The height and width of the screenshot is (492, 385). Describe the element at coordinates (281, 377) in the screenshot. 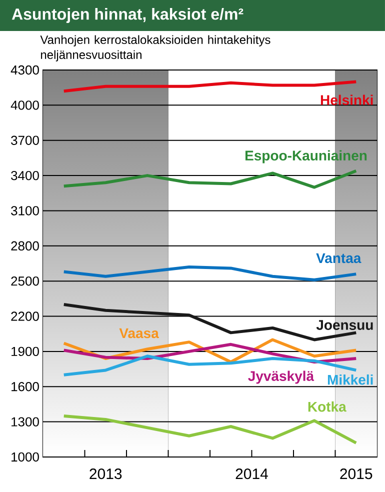

I see `series-label: Jyväskylä` at that location.